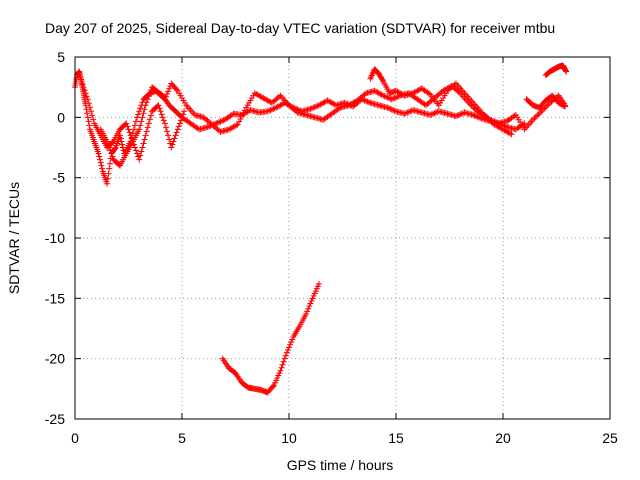 This screenshot has height=480, width=640. I want to click on y-tick-label: -20, so click(55, 359).